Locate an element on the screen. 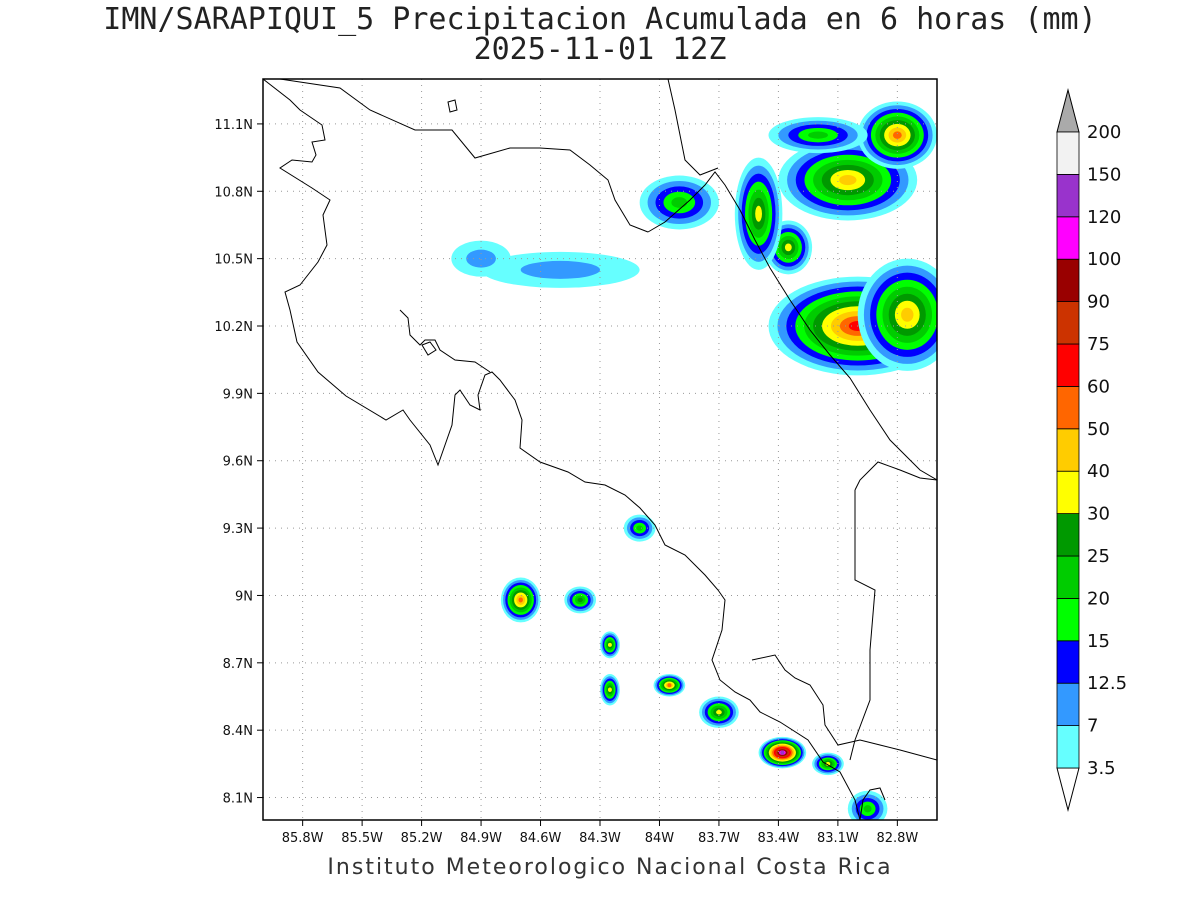 The width and height of the screenshot is (1200, 900). y-tick-label: 8.7N is located at coordinates (238, 664).